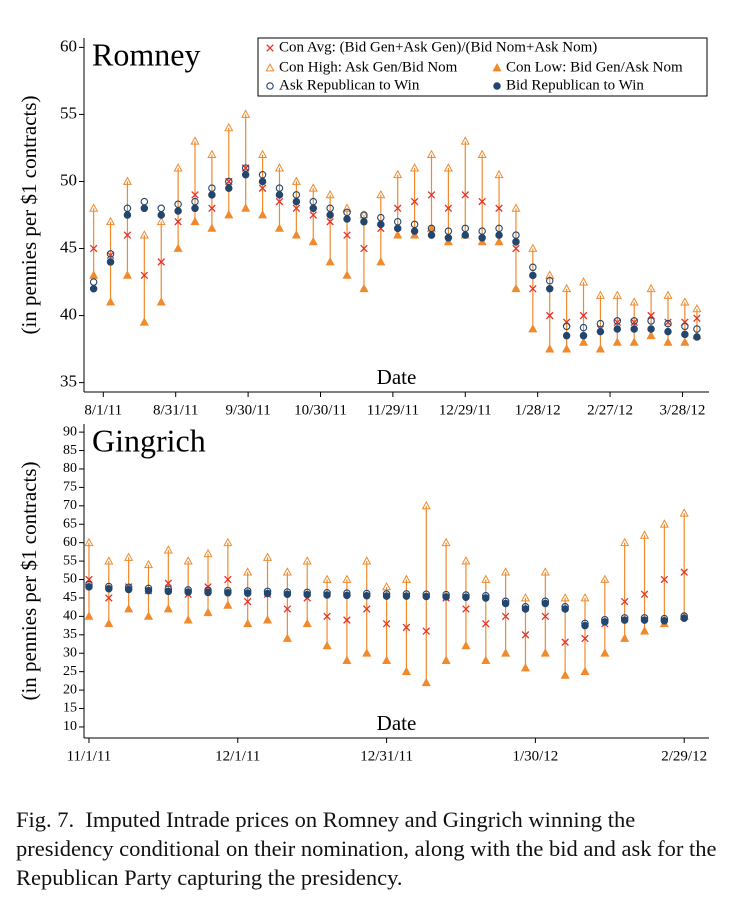 The width and height of the screenshot is (741, 919). I want to click on y-tick-label: 35, so click(68, 381).